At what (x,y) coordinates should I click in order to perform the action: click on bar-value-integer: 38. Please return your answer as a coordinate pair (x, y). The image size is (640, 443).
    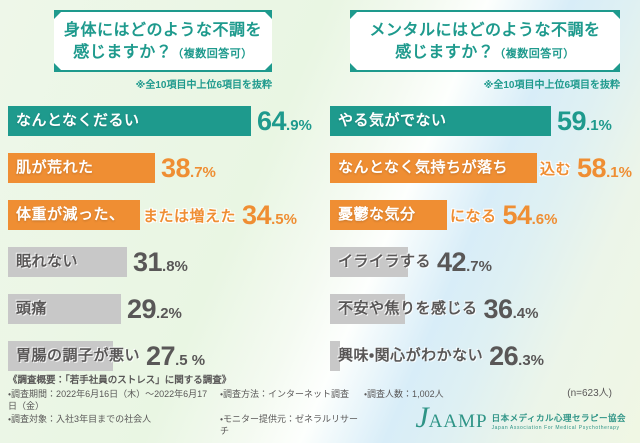
    Looking at the image, I should click on (176, 167).